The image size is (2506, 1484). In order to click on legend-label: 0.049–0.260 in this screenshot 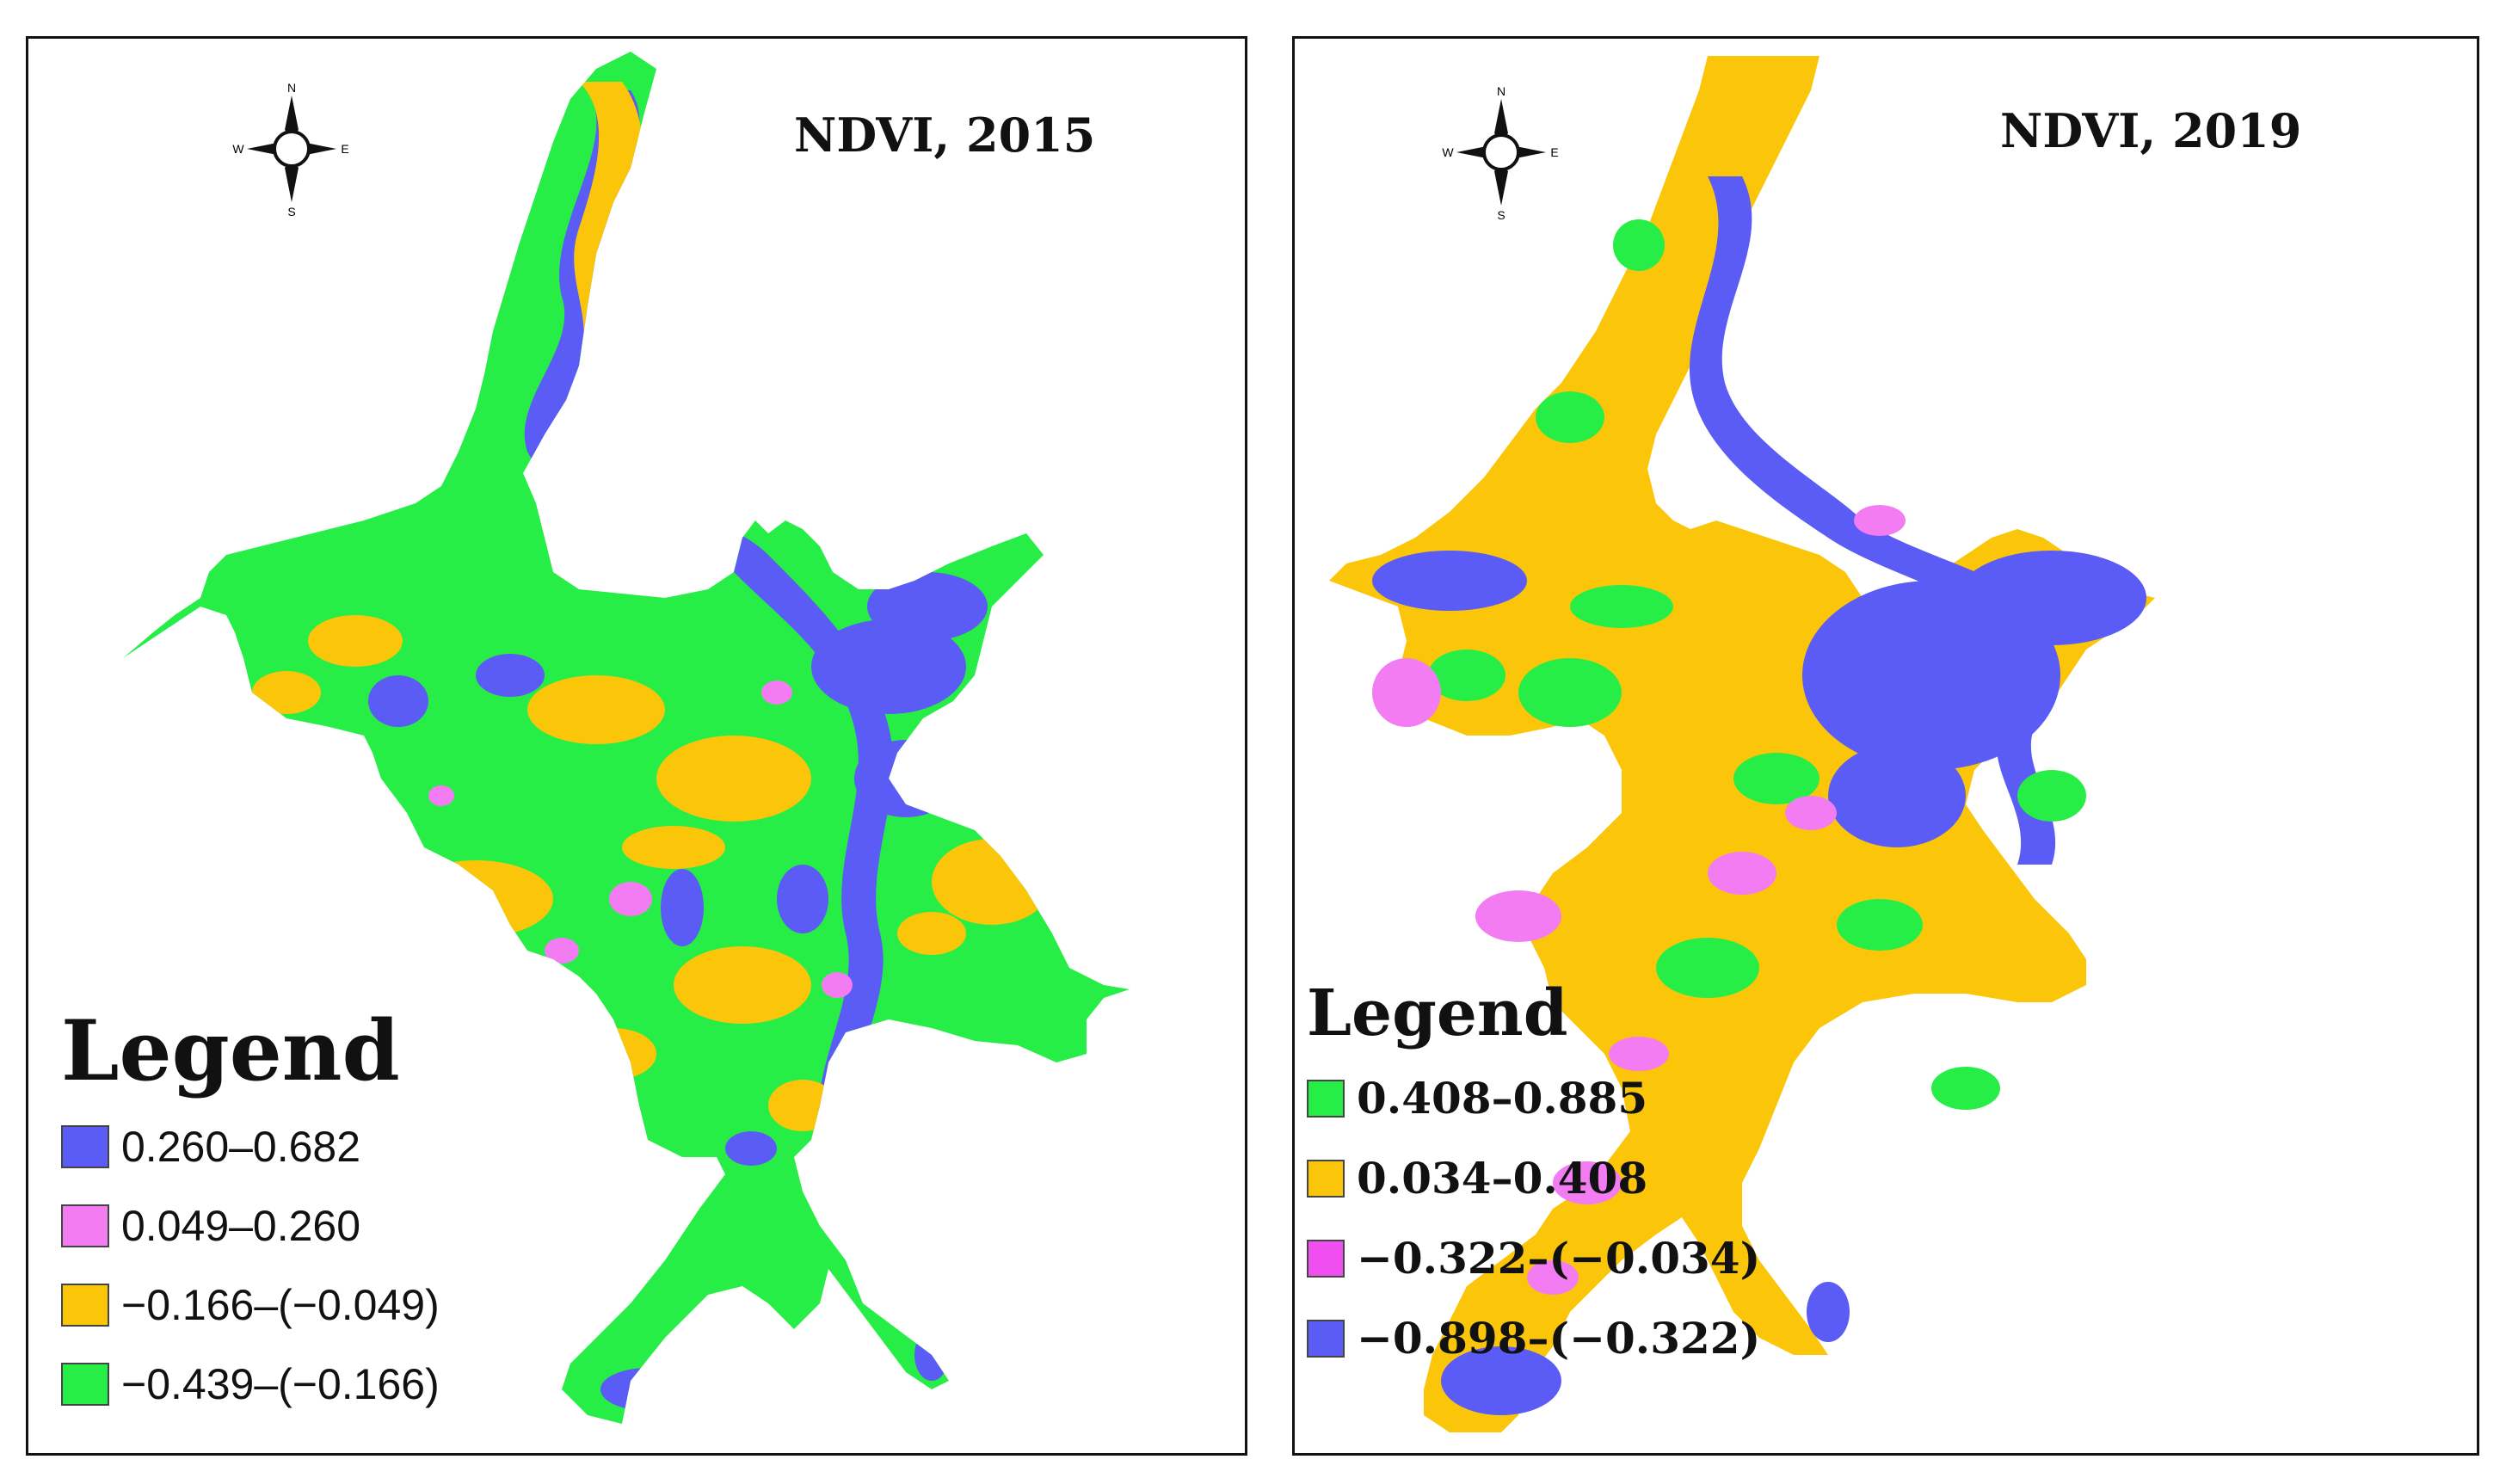, I will do `click(241, 1226)`.